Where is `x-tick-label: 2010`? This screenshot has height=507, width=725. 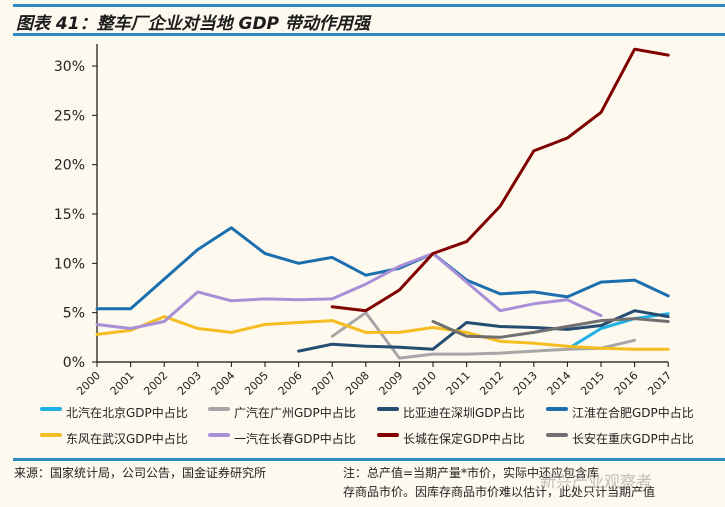
x-tick-label: 2010 is located at coordinates (424, 383).